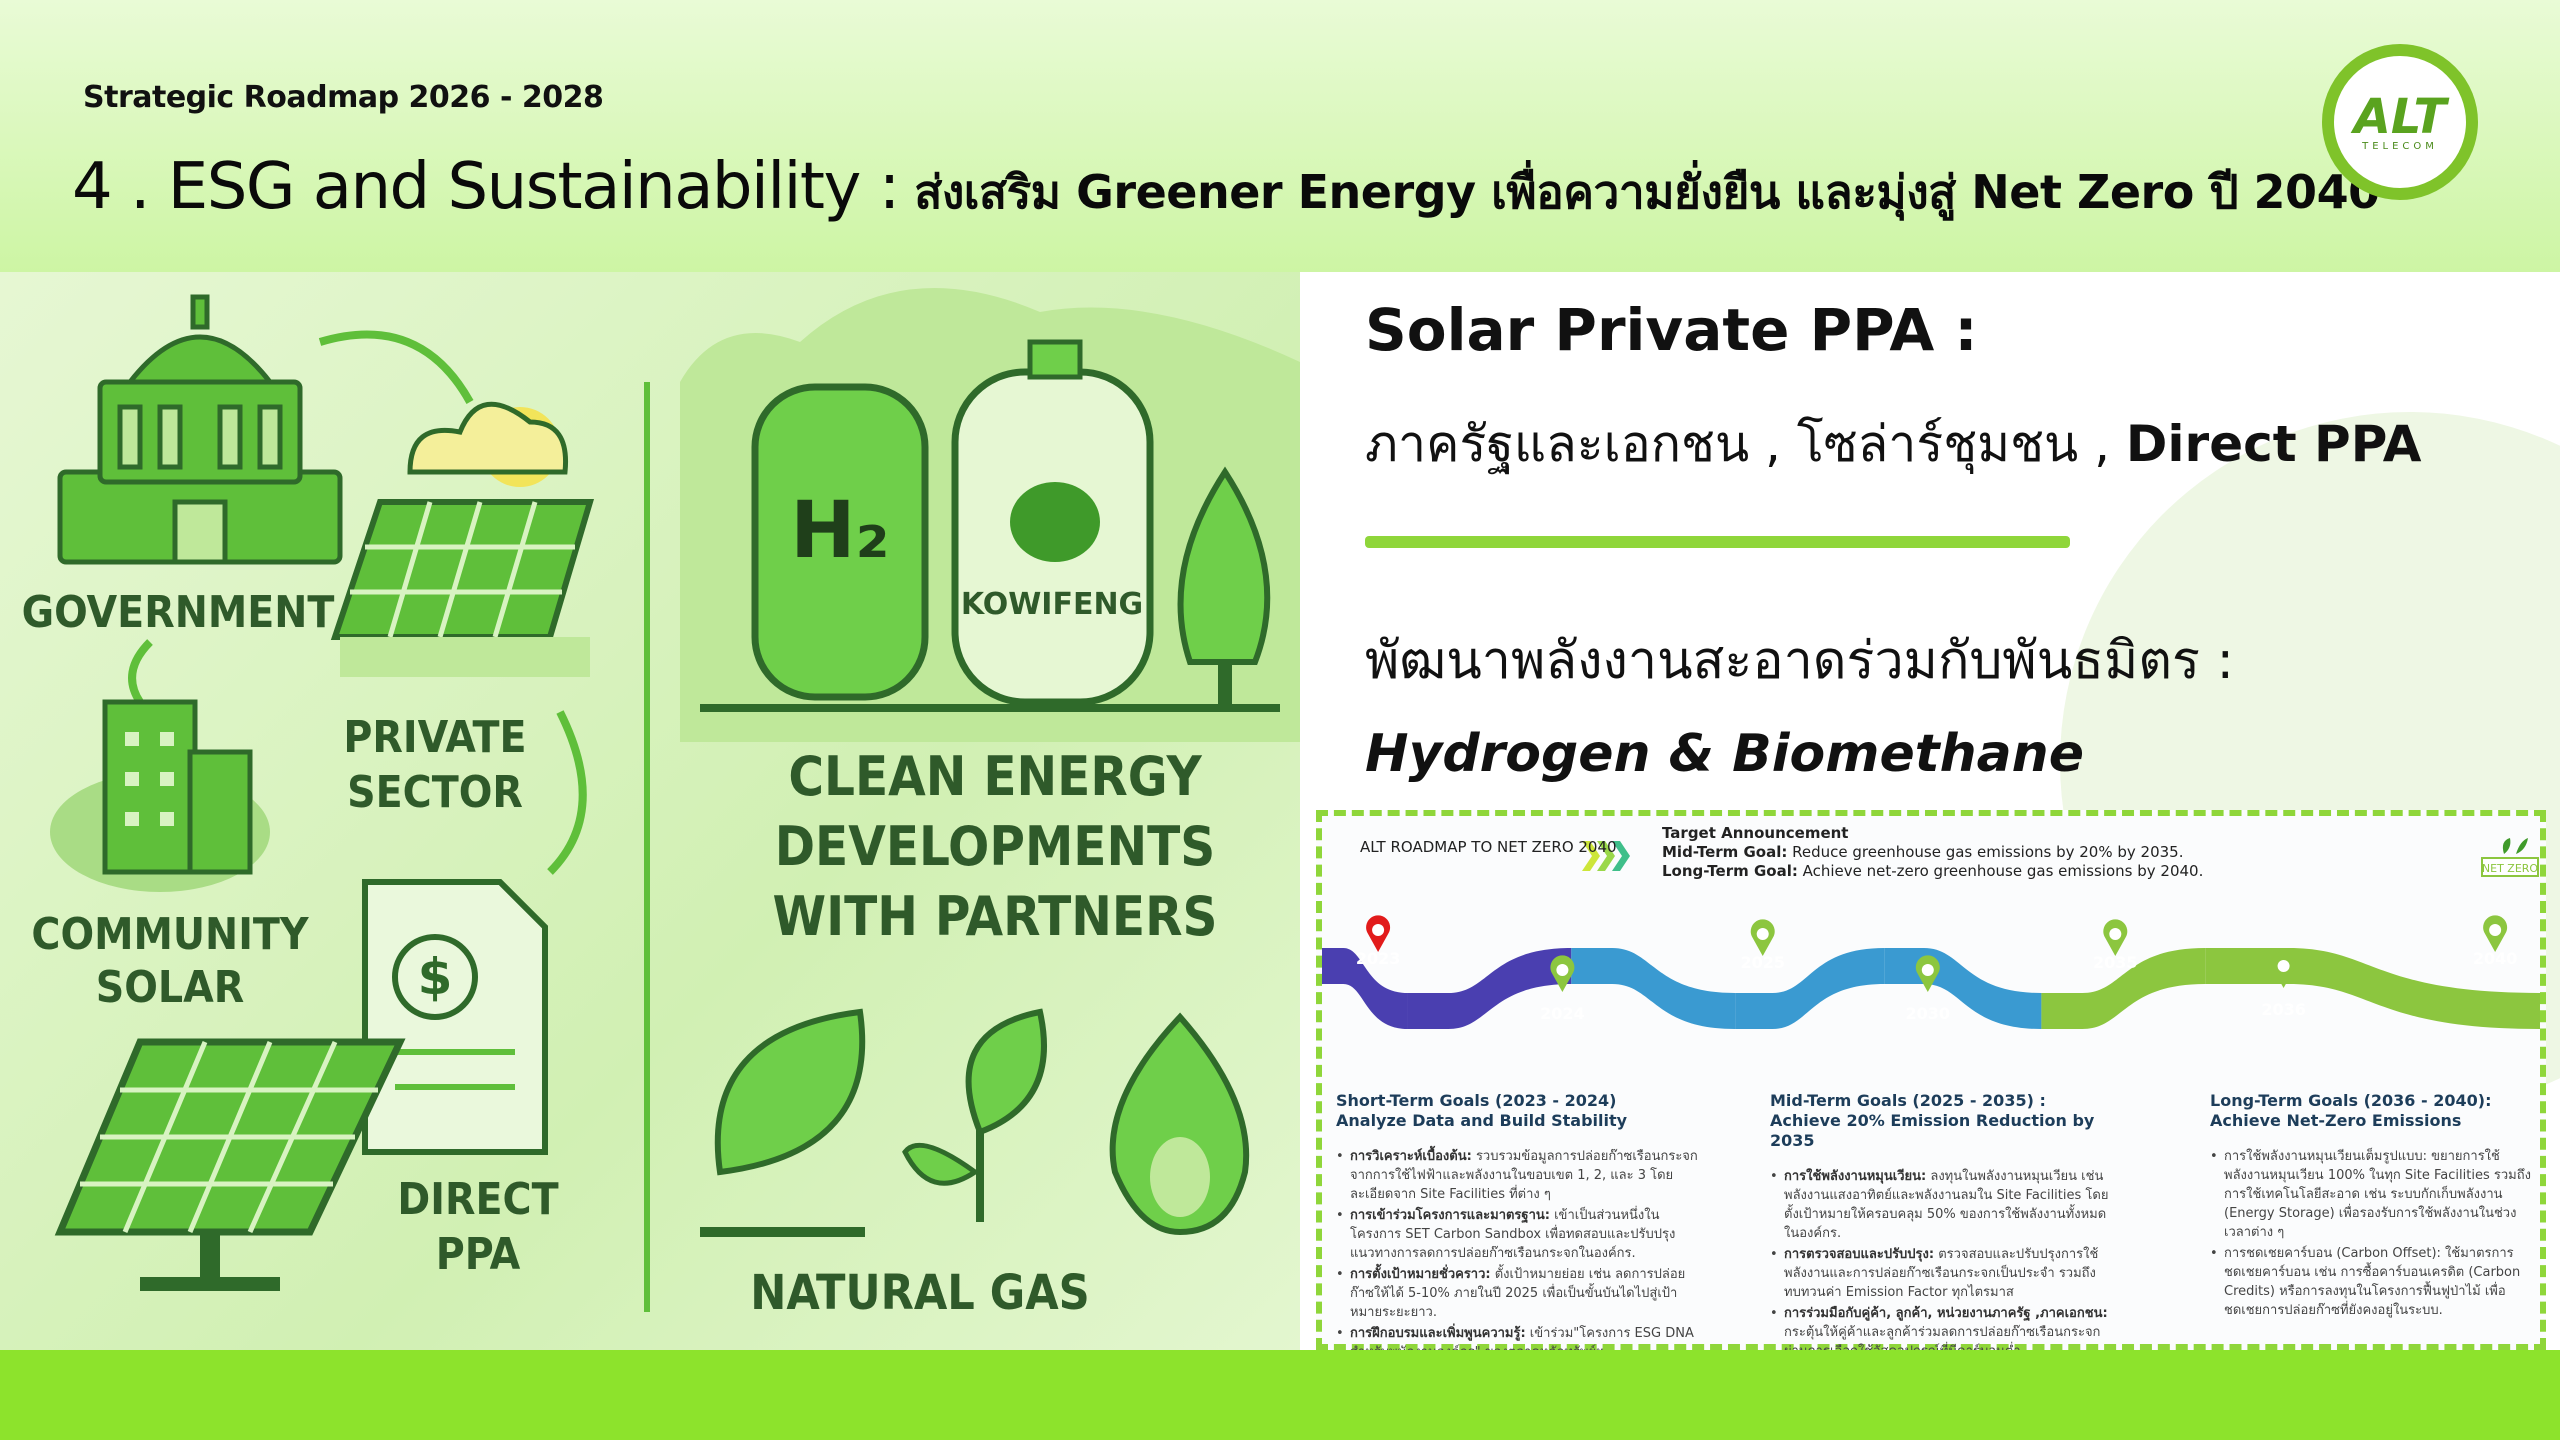  Describe the element at coordinates (1378, 958) in the screenshot. I see `year-label: 2023` at that location.